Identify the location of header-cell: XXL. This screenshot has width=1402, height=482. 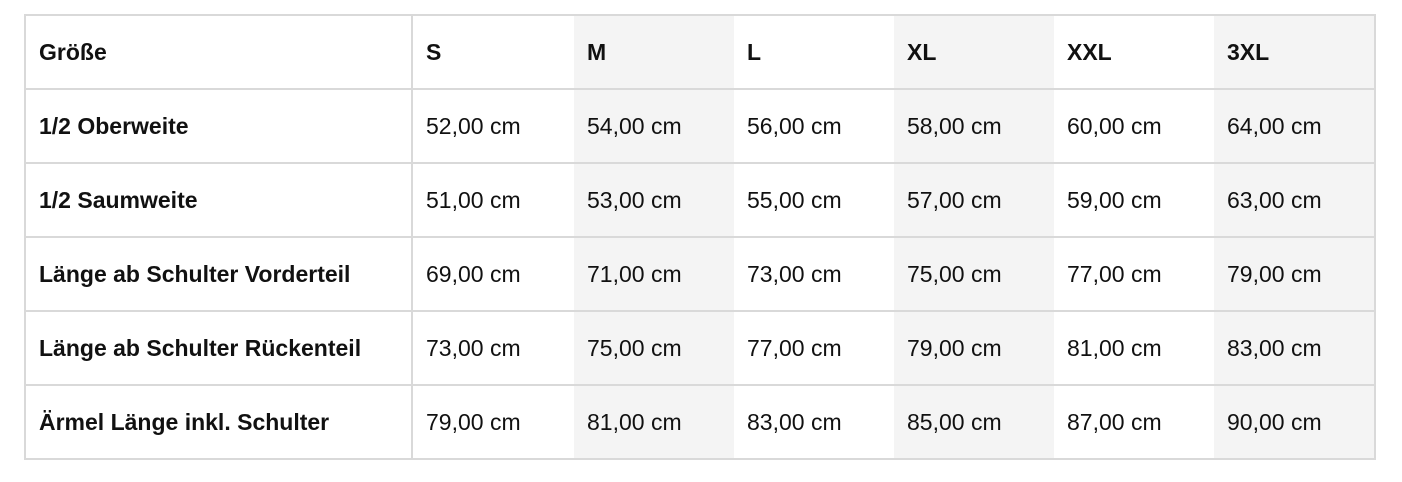
(1089, 51).